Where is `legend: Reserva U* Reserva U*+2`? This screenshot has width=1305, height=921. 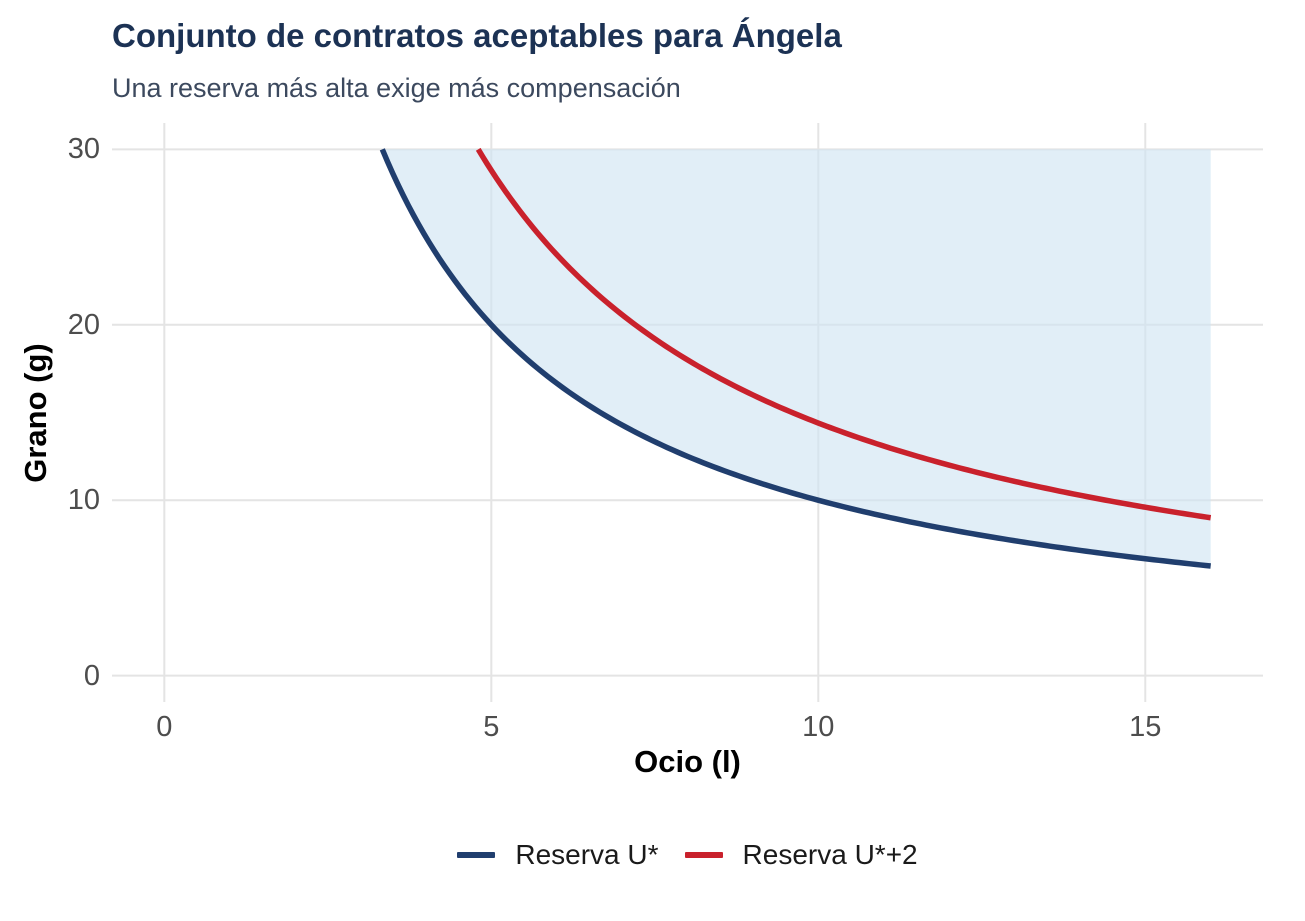
legend: Reserva U* Reserva U*+2 is located at coordinates (687, 855).